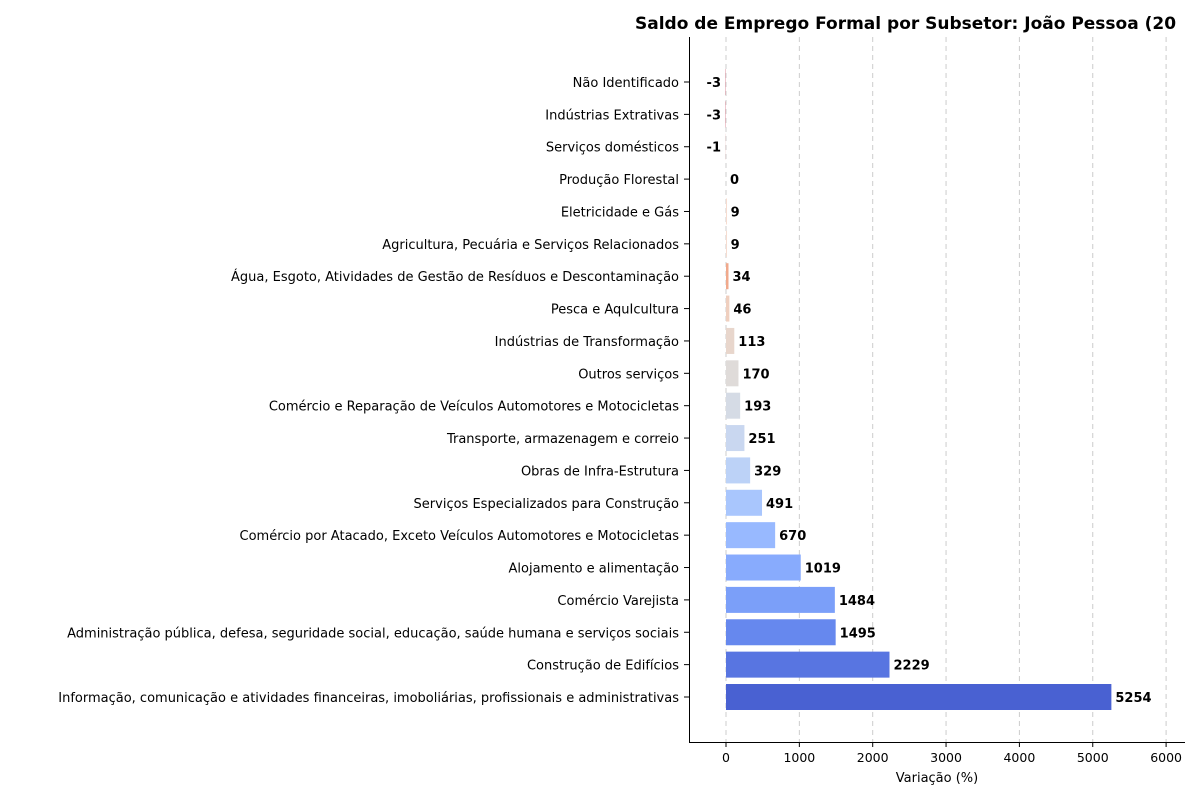 This screenshot has height=804, width=1200. Describe the element at coordinates (618, 601) in the screenshot. I see `category-label: Comércio Varejista` at that location.